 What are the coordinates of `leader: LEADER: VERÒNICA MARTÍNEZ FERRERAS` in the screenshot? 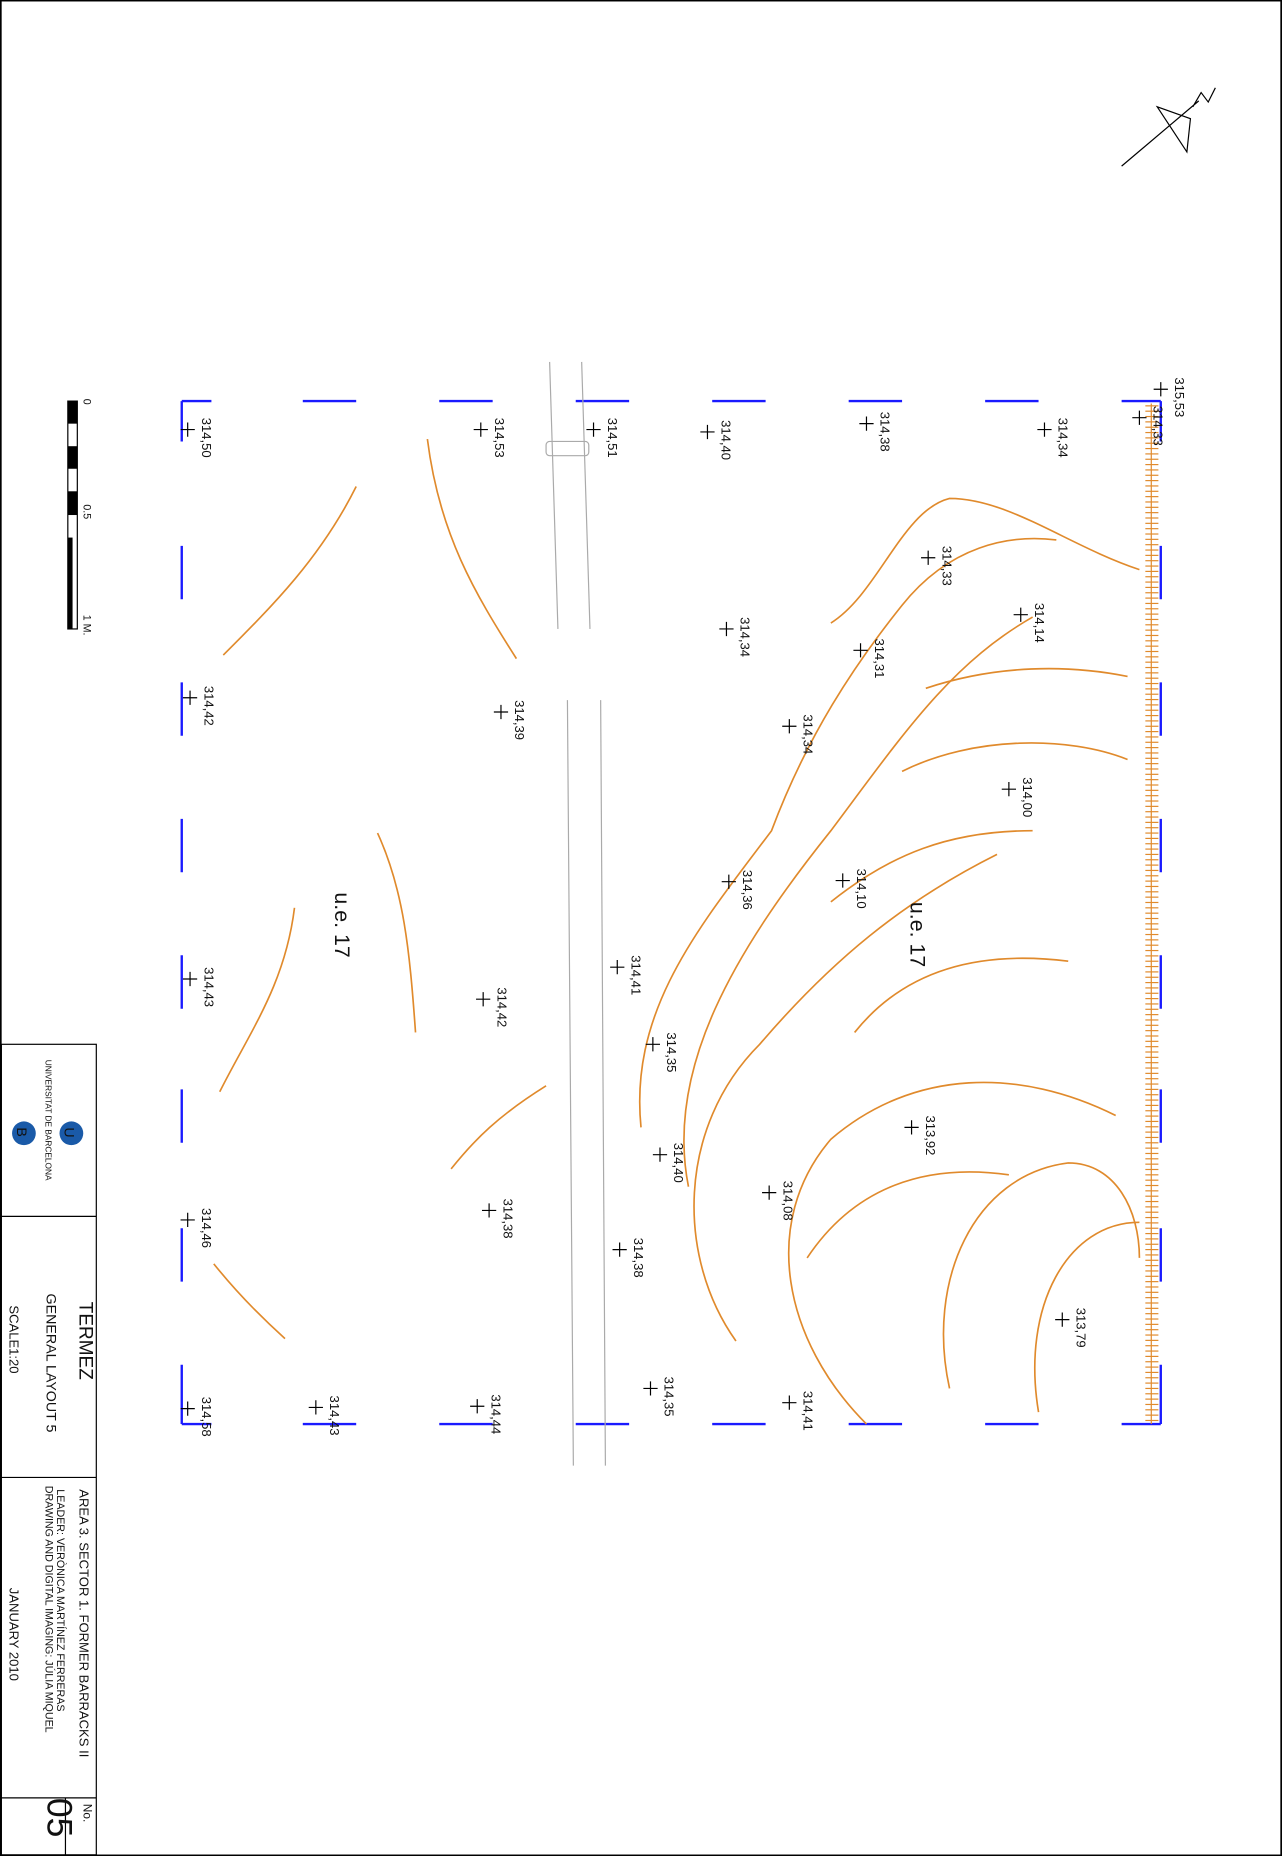 It's located at (60, 1600).